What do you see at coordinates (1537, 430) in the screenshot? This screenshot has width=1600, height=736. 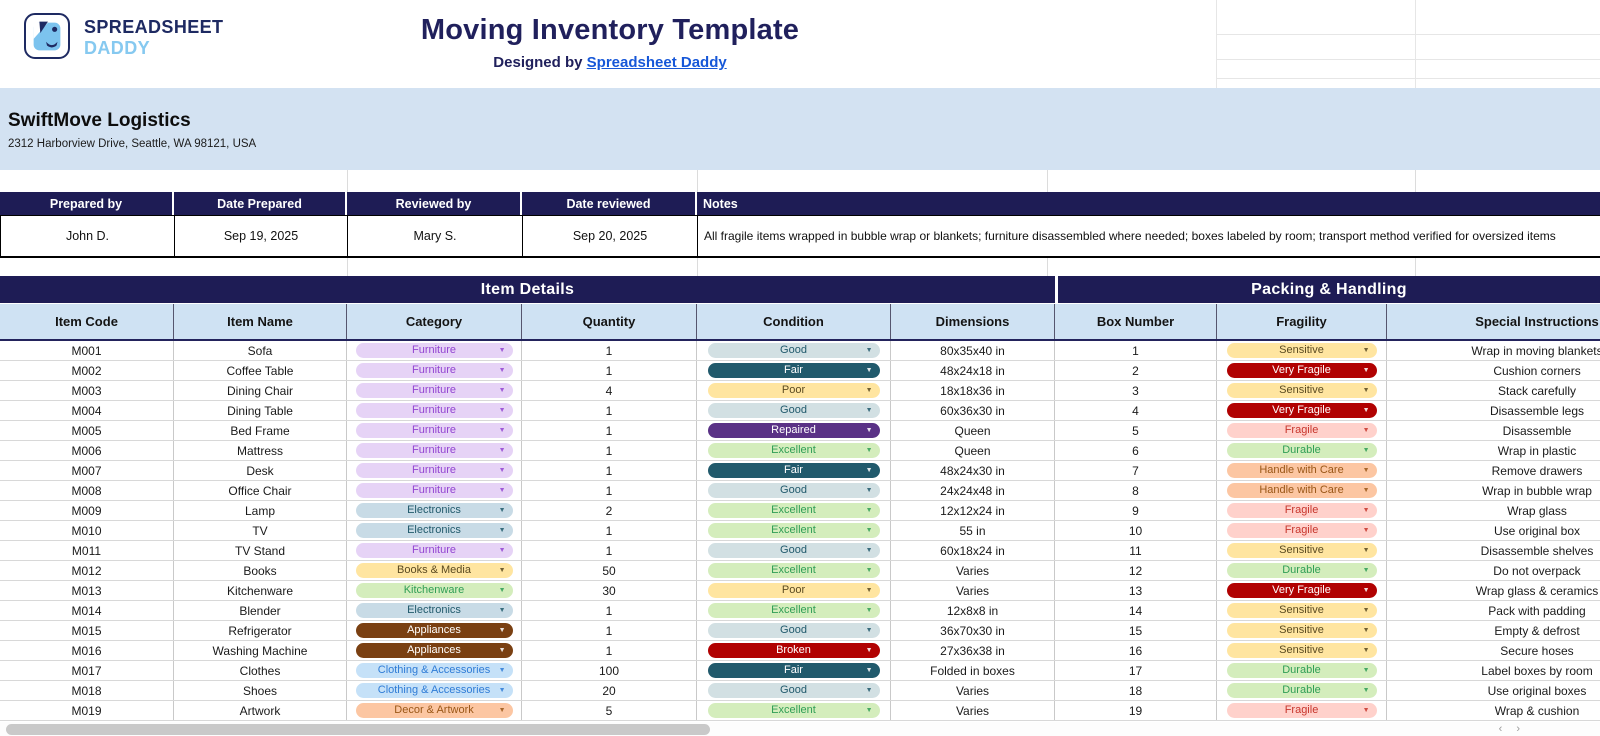 I see `special-instructions-cell: Disassemble` at bounding box center [1537, 430].